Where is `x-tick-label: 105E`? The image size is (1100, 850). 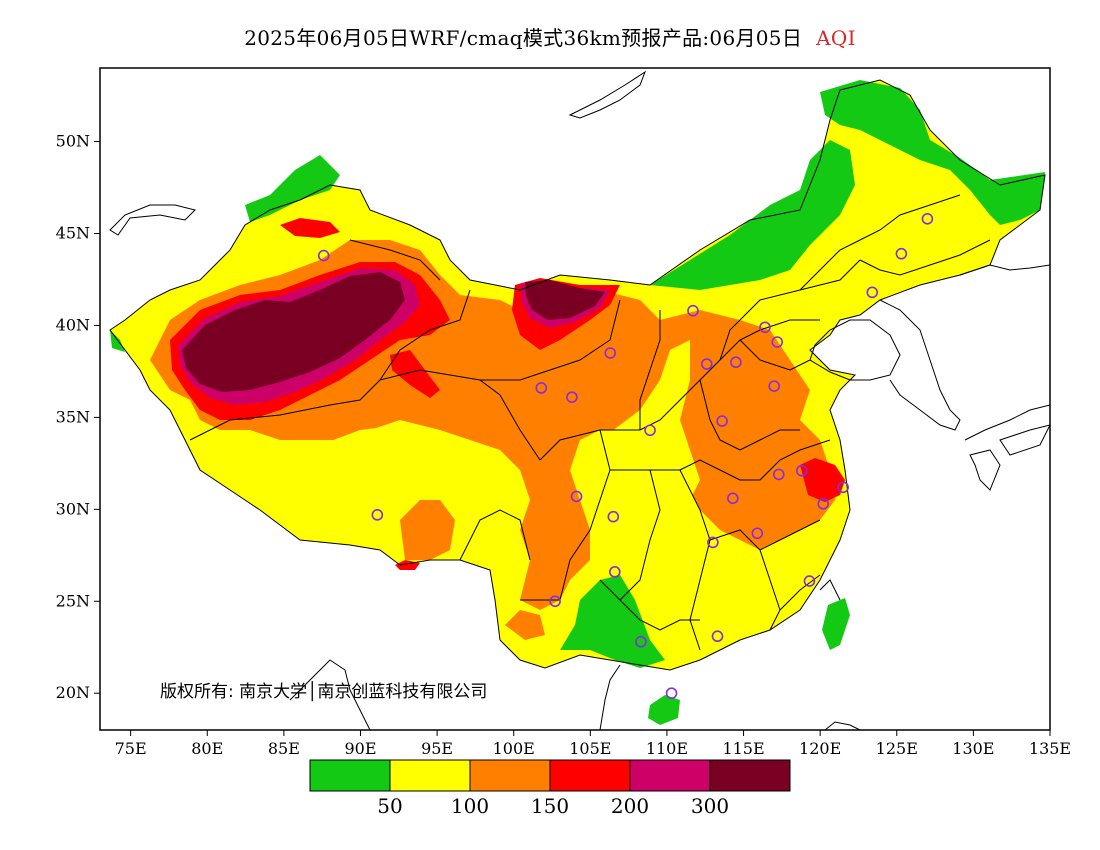 x-tick-label: 105E is located at coordinates (590, 748).